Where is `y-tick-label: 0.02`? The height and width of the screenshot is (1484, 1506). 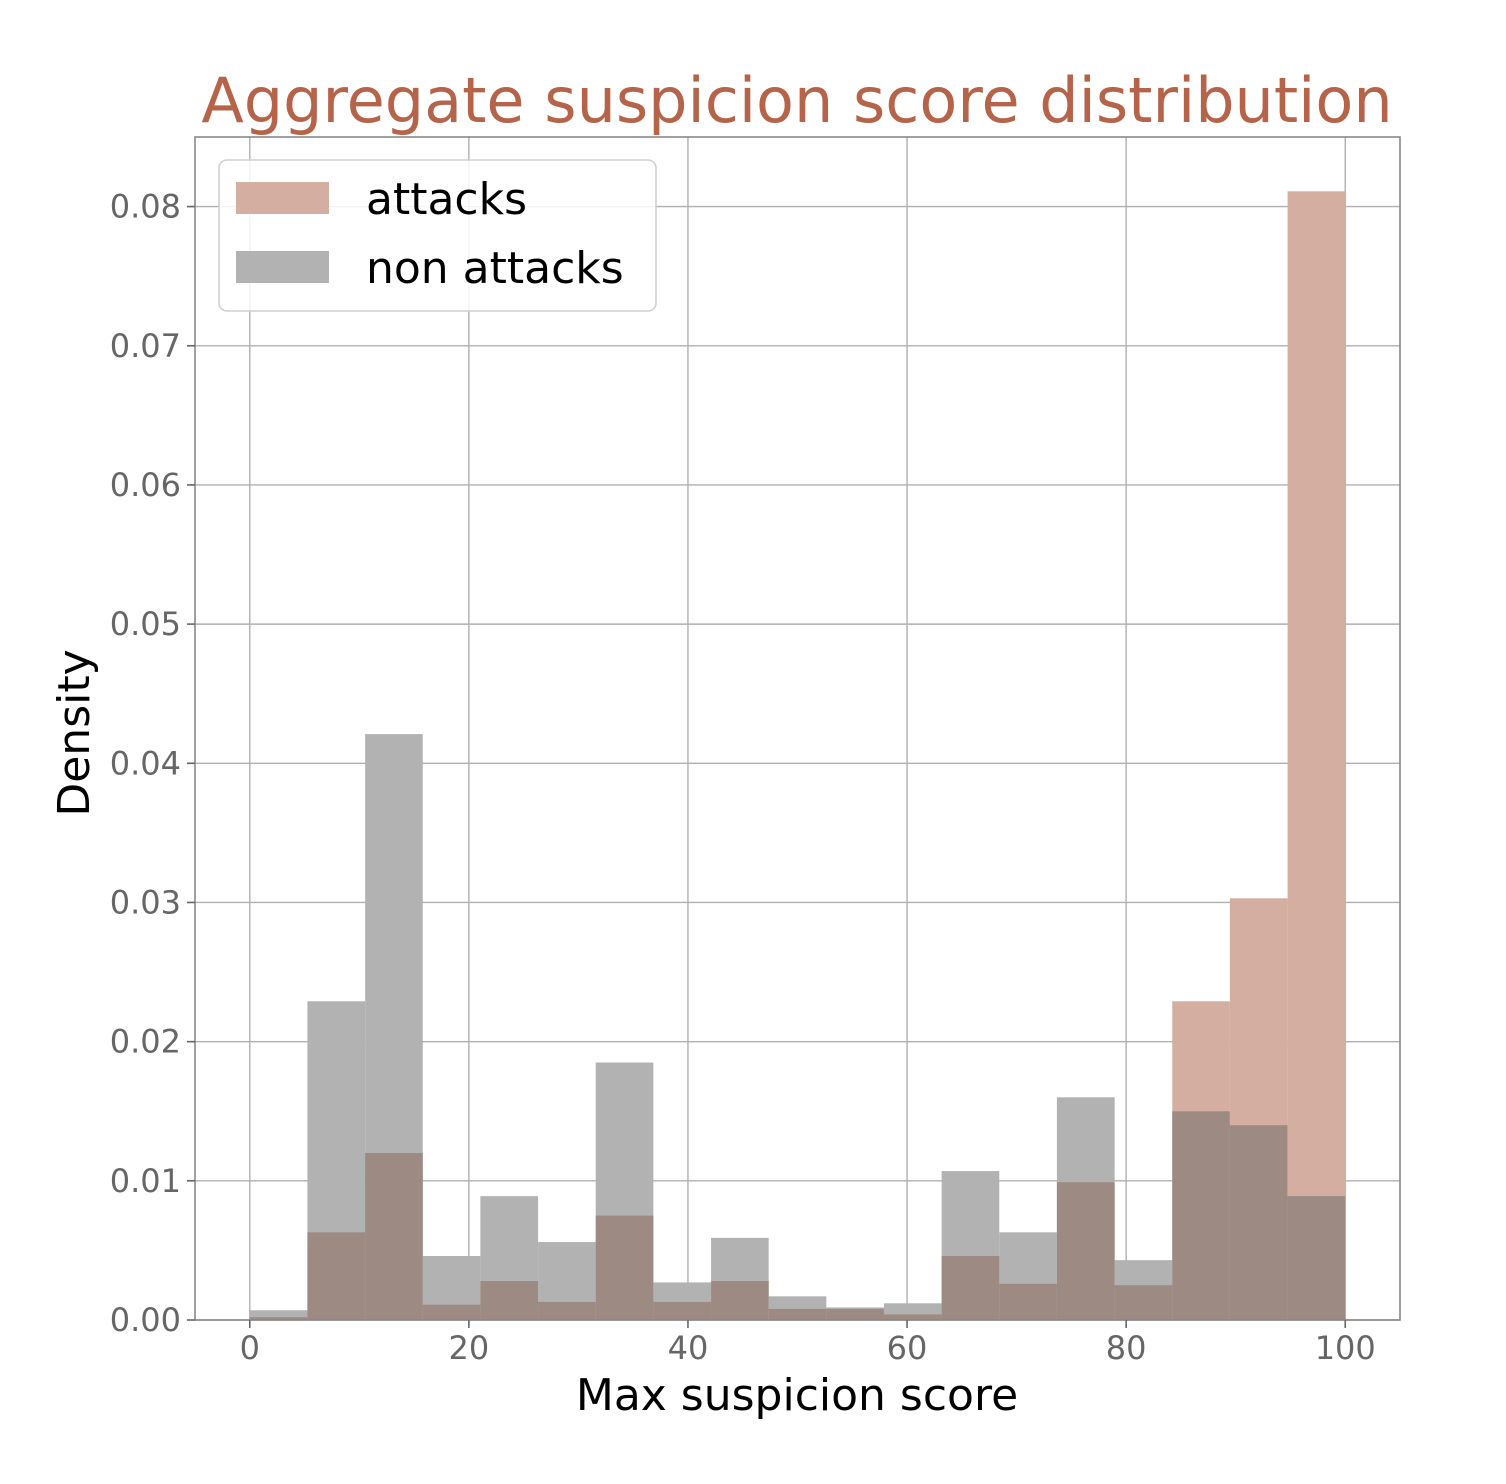 y-tick-label: 0.02 is located at coordinates (145, 1042).